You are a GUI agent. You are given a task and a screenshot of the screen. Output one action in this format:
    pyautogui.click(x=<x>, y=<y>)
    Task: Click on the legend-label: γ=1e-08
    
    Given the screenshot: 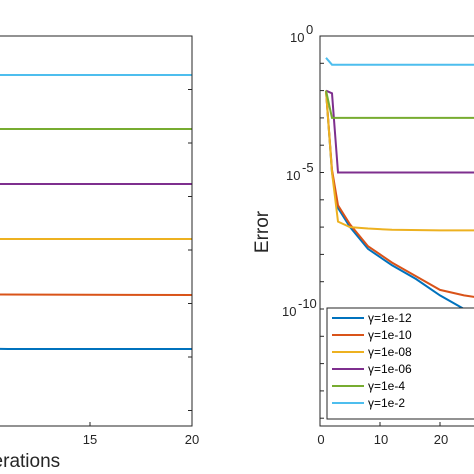 What is the action you would take?
    pyautogui.click(x=390, y=352)
    